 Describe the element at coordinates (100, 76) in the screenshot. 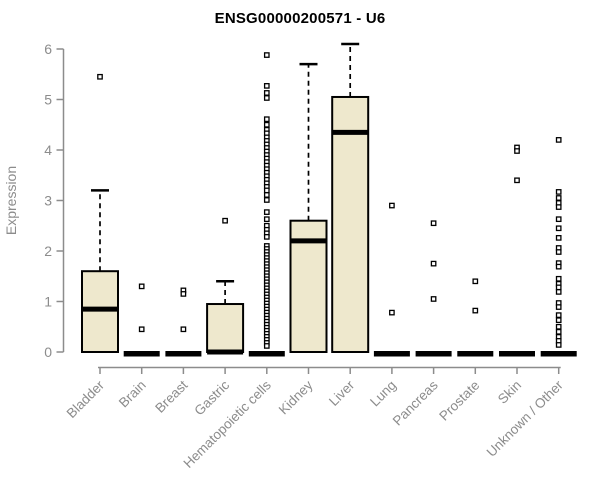

I see `outlier-bladder` at that location.